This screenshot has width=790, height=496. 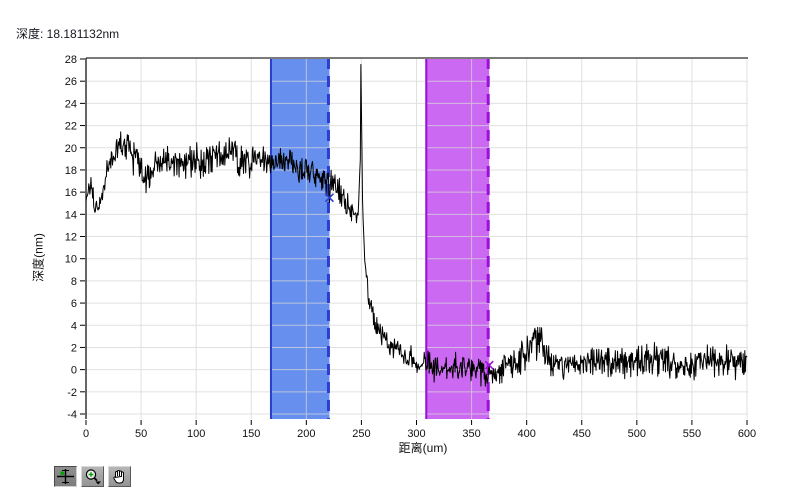 What do you see at coordinates (74, 371) in the screenshot?
I see `y-tick-label: 0` at bounding box center [74, 371].